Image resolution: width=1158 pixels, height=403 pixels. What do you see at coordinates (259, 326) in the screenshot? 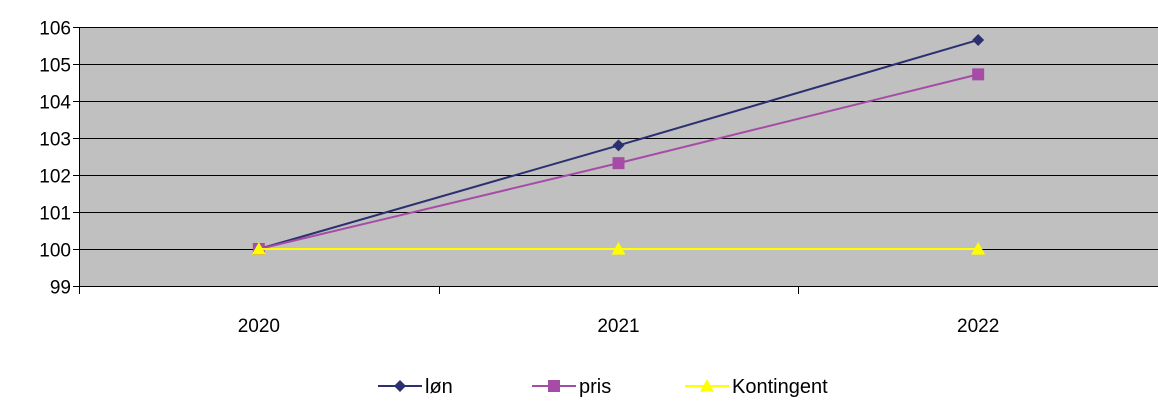
I see `x-tick-label: 2020` at bounding box center [259, 326].